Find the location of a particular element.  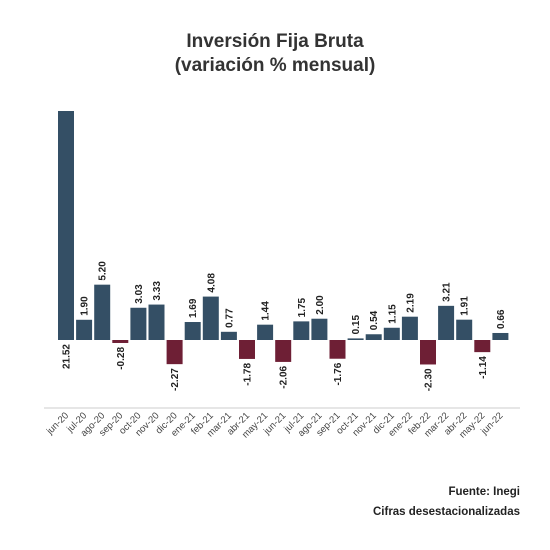

value-label-oct-21: 0.15 is located at coordinates (356, 325).